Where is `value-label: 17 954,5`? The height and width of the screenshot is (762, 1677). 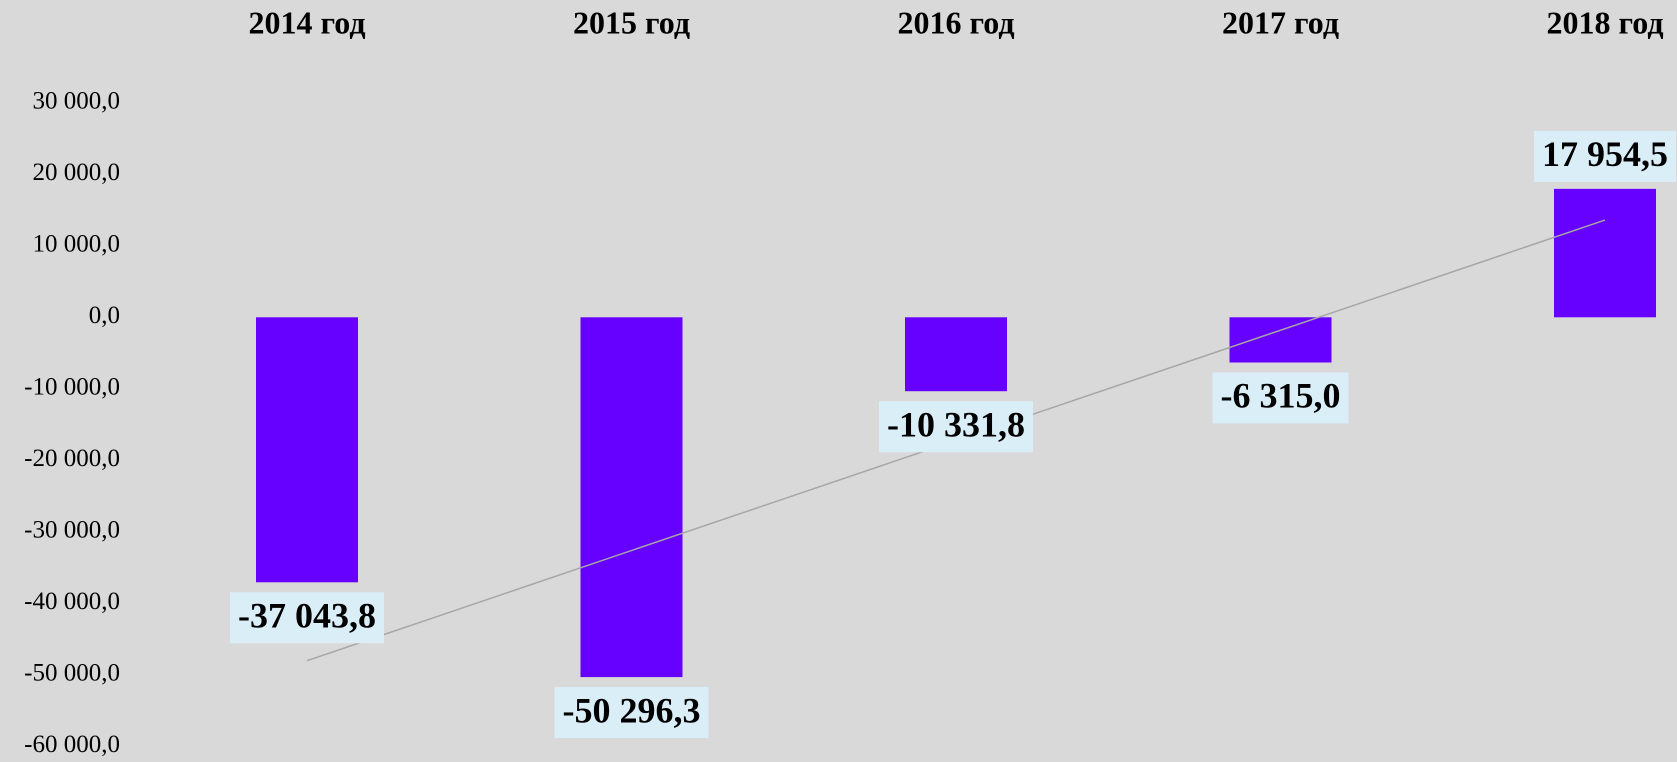 value-label: 17 954,5 is located at coordinates (1605, 154).